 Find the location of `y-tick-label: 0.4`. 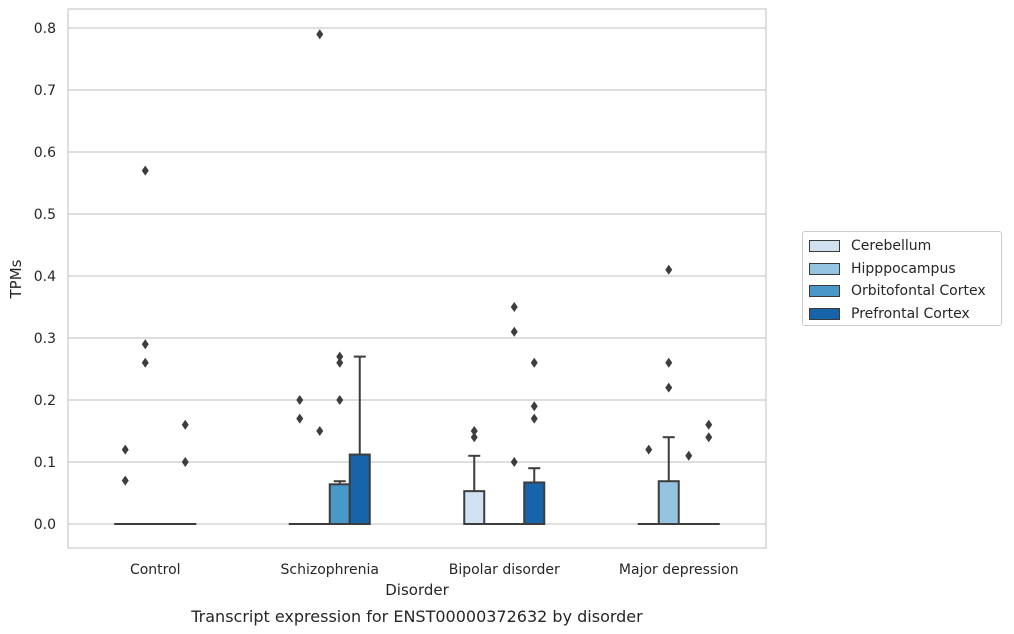

y-tick-label: 0.4 is located at coordinates (45, 277).